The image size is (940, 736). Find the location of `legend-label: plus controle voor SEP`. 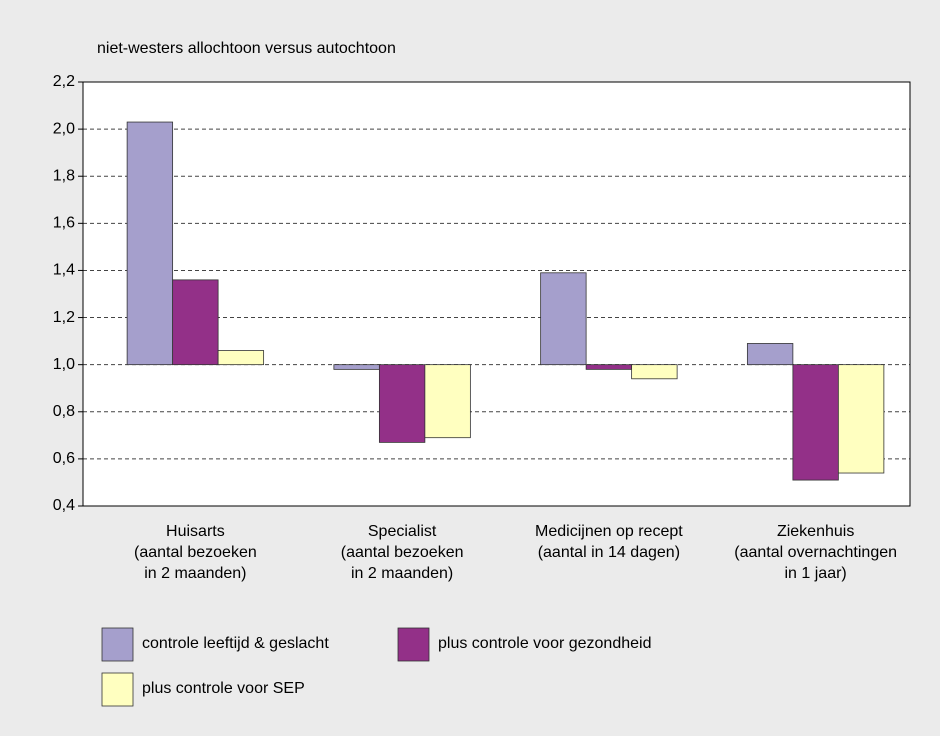

legend-label: plus controle voor SEP is located at coordinates (223, 688).